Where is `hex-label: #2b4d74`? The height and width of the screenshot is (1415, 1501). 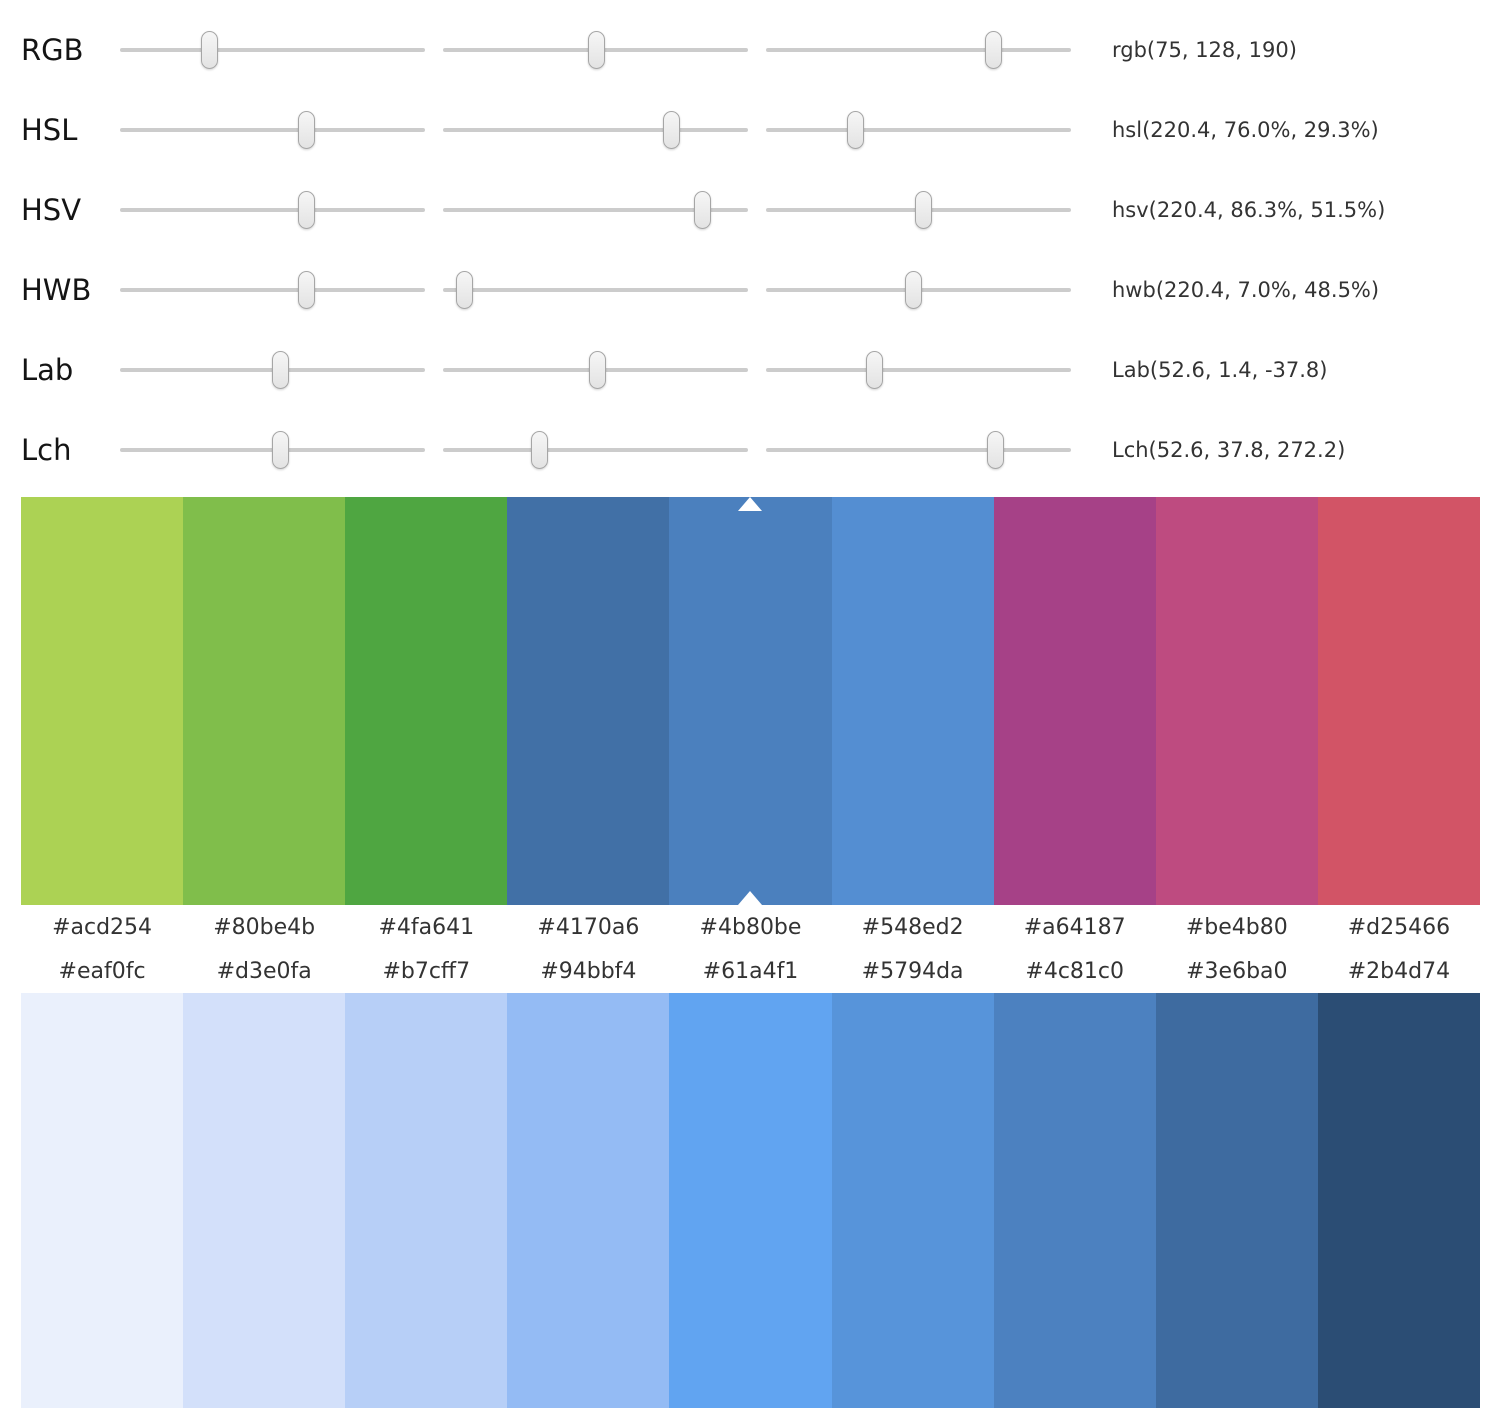 hex-label: #2b4d74 is located at coordinates (1399, 971).